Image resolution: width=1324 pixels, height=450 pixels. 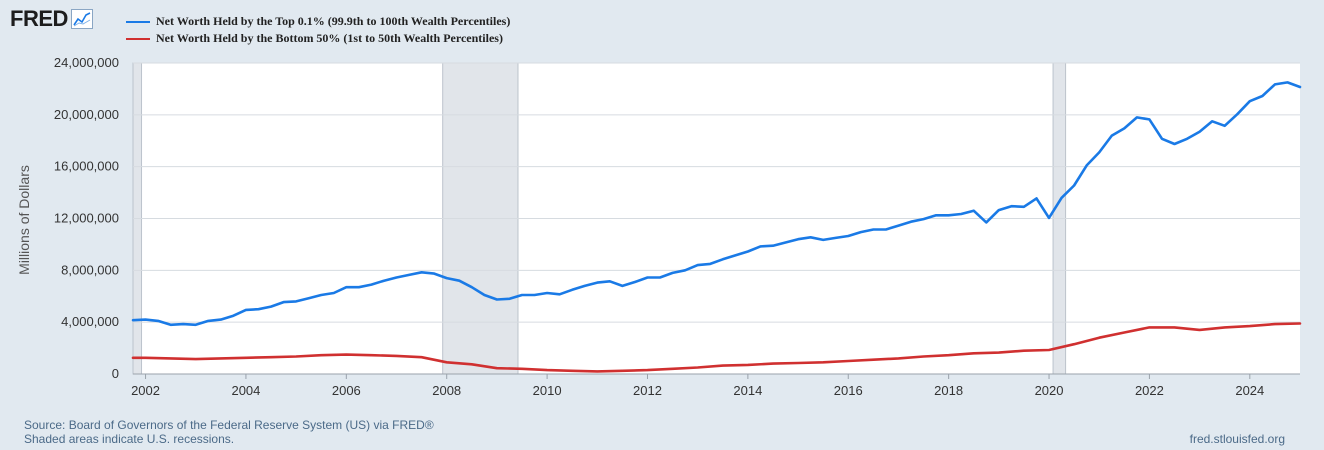 I want to click on x-tick-label: 2022, so click(x=1149, y=390).